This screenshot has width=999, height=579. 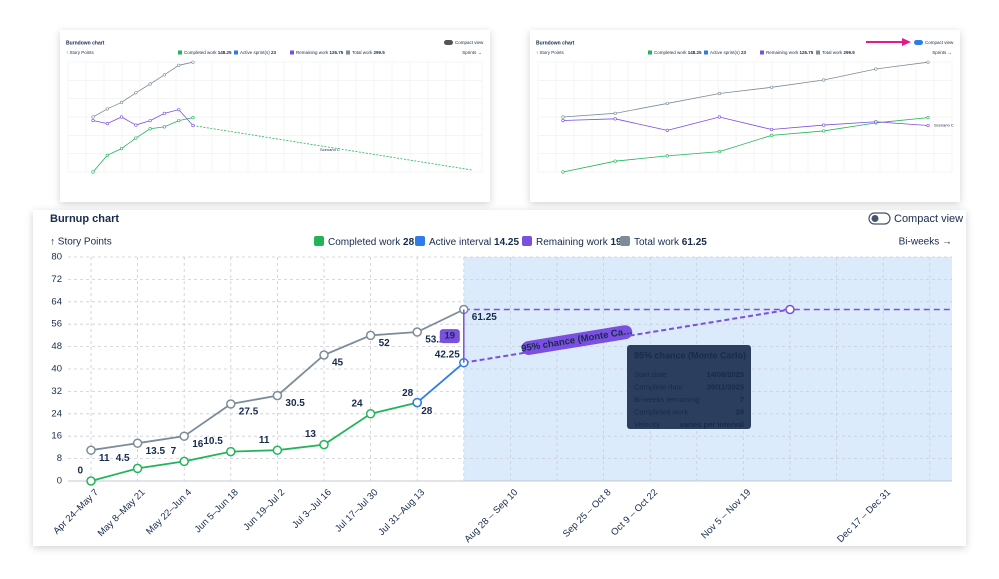 What do you see at coordinates (174, 451) in the screenshot?
I see `data-label: 7` at bounding box center [174, 451].